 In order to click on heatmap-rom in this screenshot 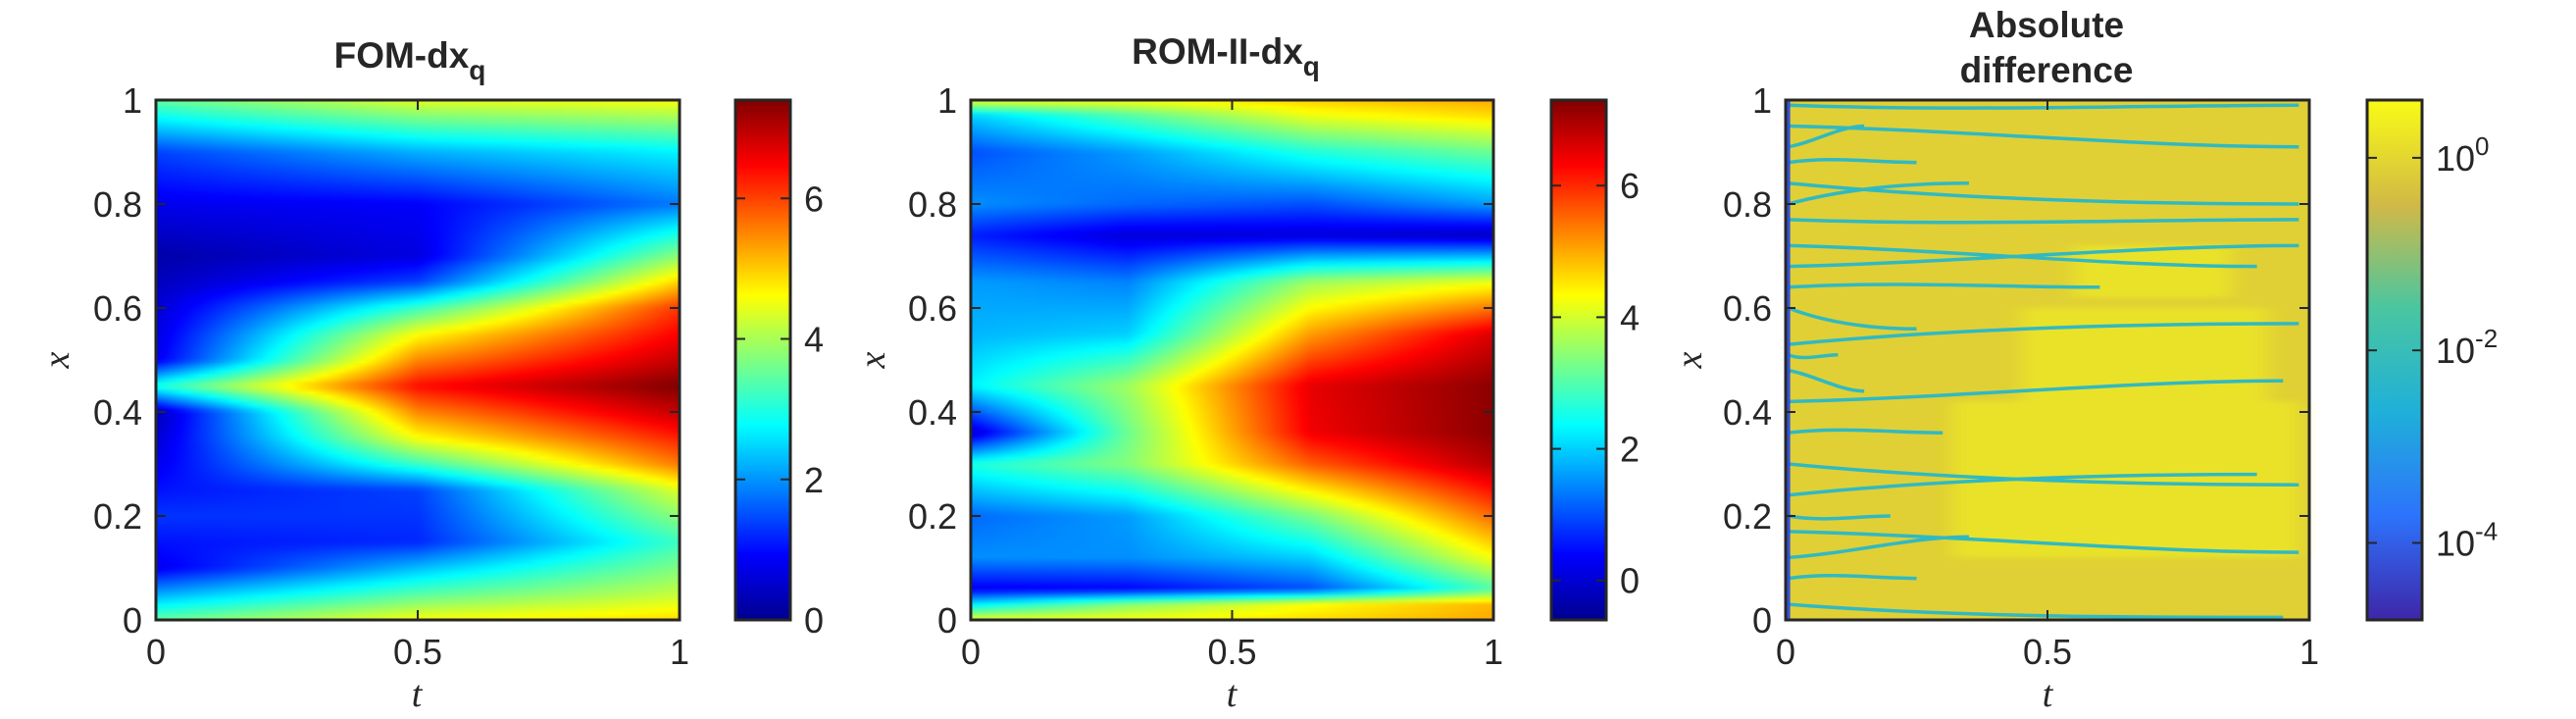, I will do `click(1232, 360)`.